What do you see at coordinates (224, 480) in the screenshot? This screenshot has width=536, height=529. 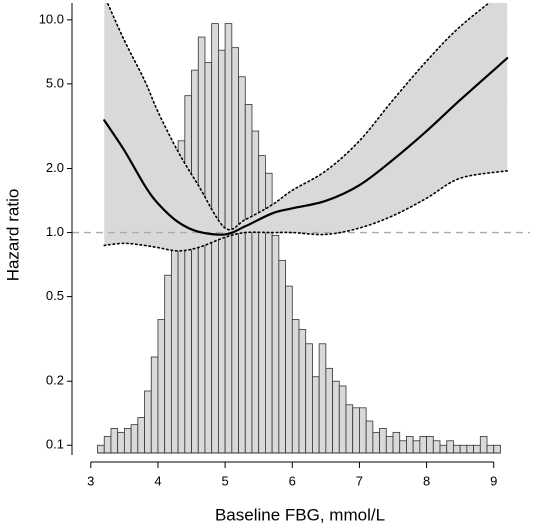 I see `x-tick-label: 5` at bounding box center [224, 480].